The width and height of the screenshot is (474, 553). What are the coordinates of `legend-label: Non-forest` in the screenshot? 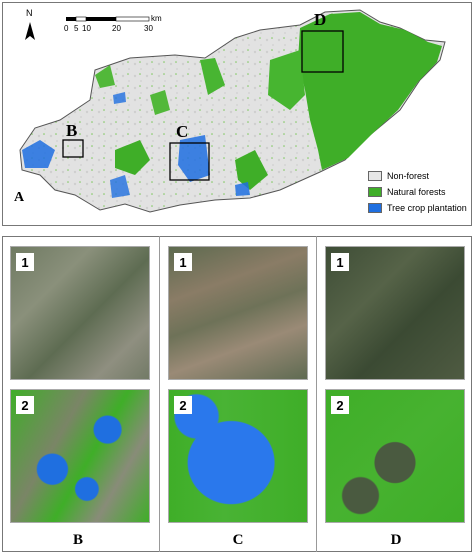 It's located at (408, 176).